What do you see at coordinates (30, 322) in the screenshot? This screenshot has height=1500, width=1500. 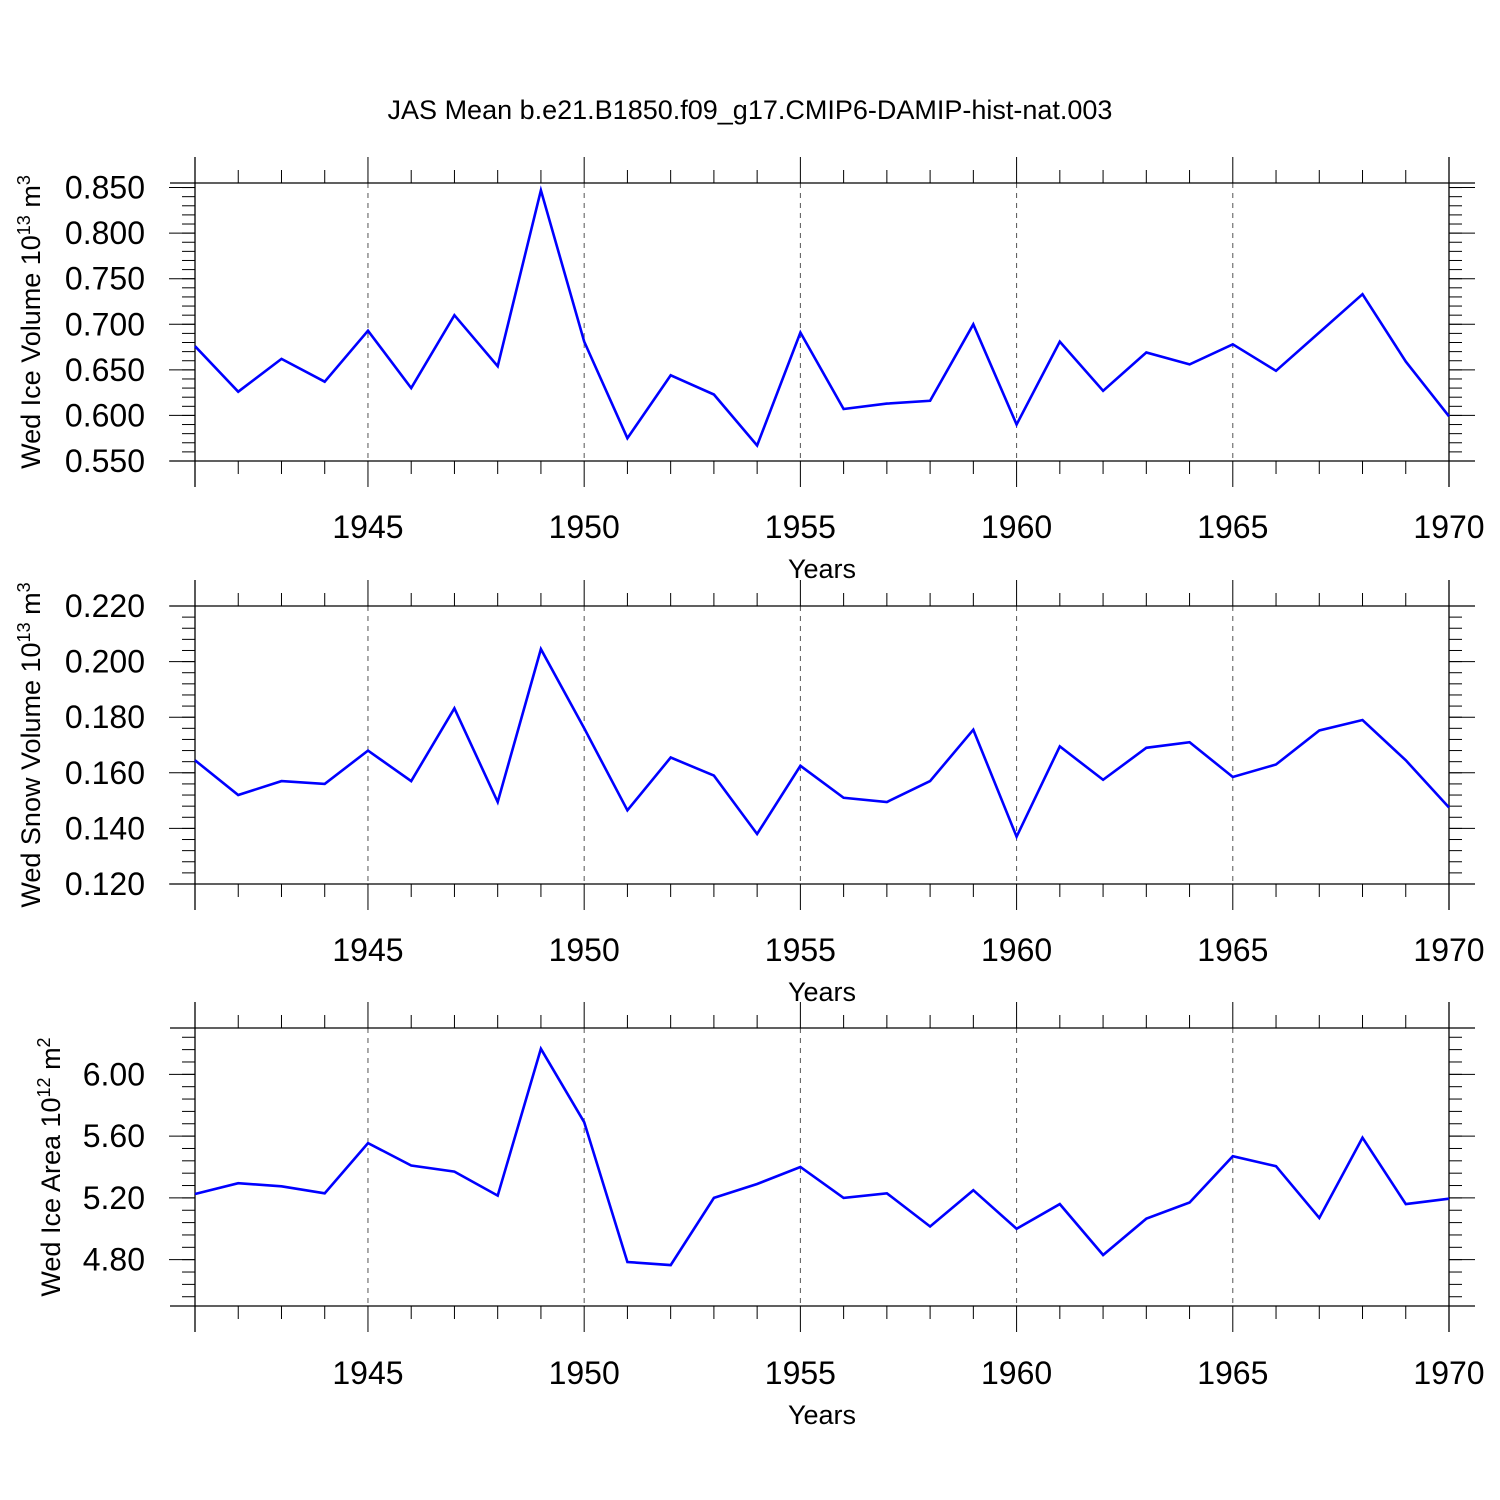 I see `panel-1-ylabel: Wed Ice Volume 1013 m3` at bounding box center [30, 322].